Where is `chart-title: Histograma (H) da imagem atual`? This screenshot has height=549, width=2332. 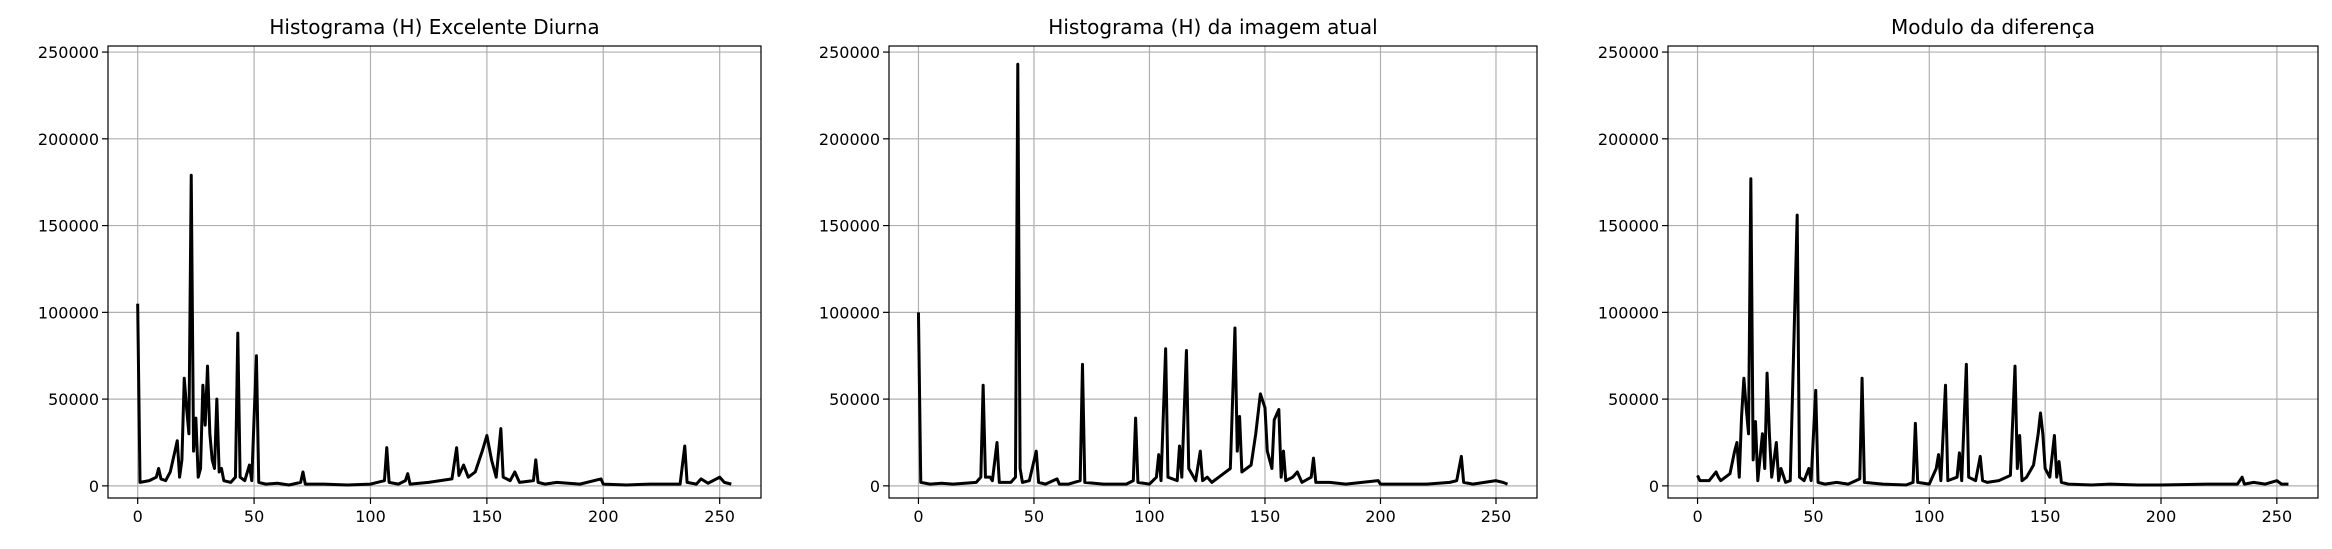
chart-title: Histograma (H) da imagem atual is located at coordinates (1212, 27).